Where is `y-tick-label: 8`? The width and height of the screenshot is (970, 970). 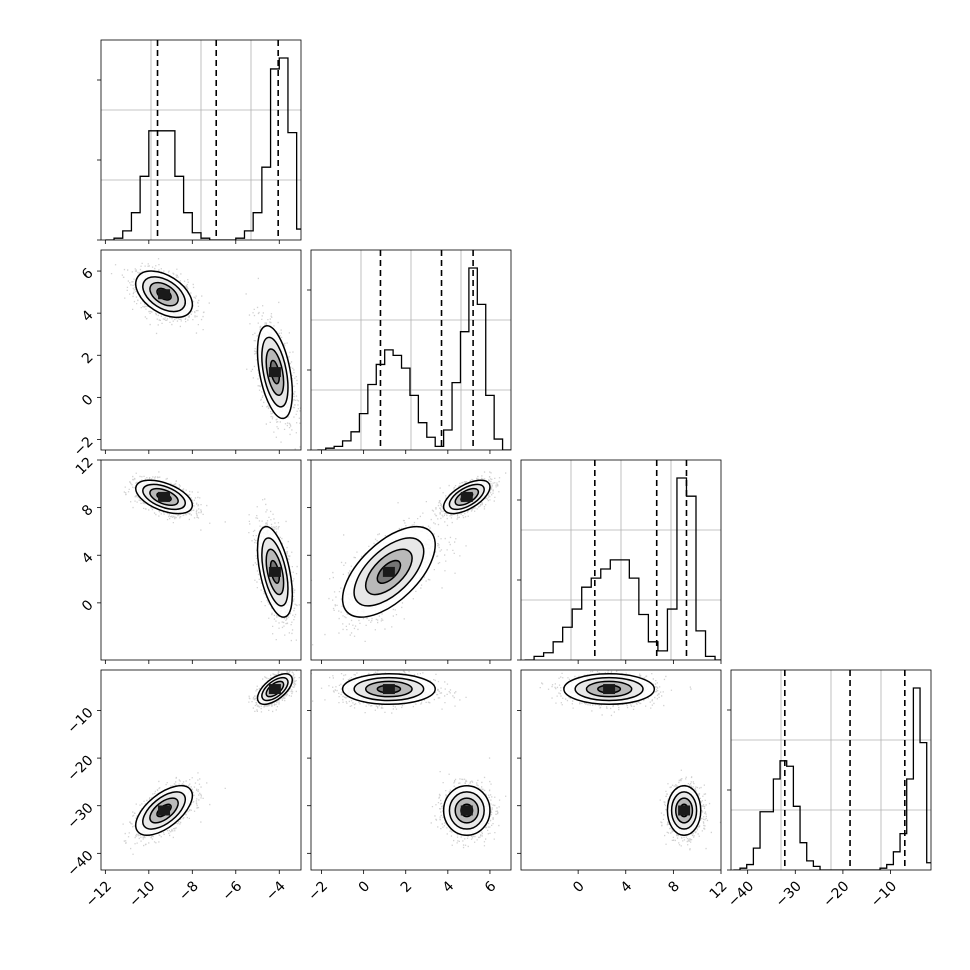
y-tick-label: 8 is located at coordinates (88, 511).